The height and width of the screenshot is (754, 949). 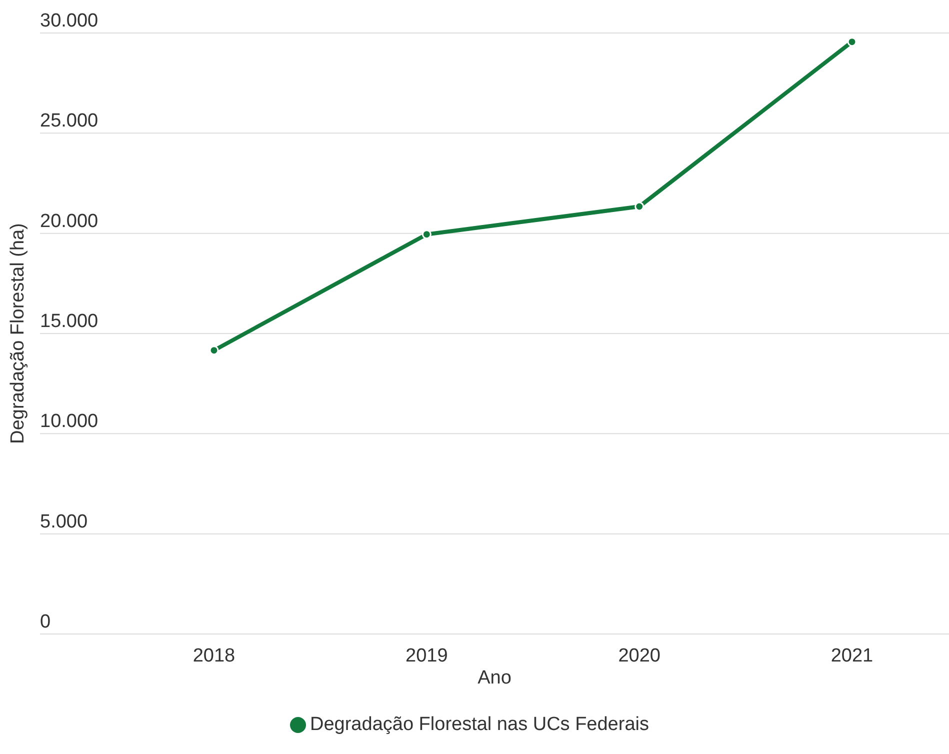 What do you see at coordinates (69, 221) in the screenshot?
I see `y-tick-label: 20.000` at bounding box center [69, 221].